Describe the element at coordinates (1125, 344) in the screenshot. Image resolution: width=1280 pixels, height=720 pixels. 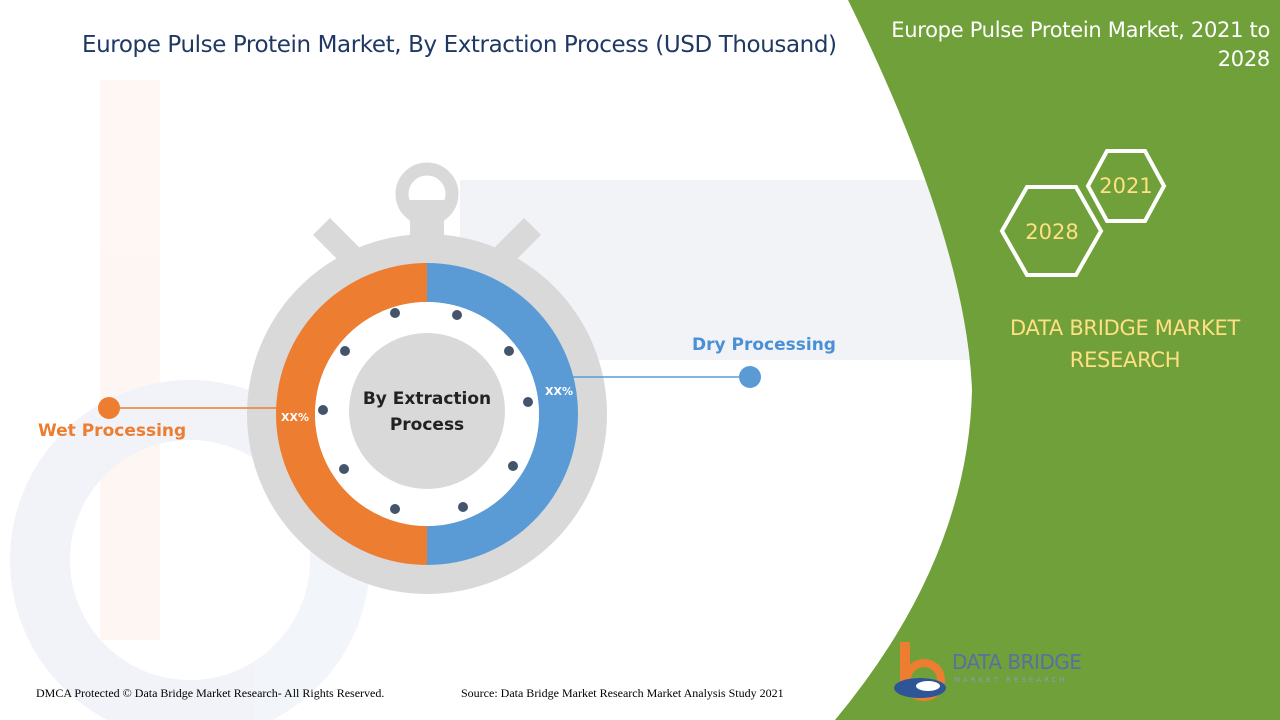
I see `brand-text: DATA BRIDGE MARKET RESEARCH` at that location.